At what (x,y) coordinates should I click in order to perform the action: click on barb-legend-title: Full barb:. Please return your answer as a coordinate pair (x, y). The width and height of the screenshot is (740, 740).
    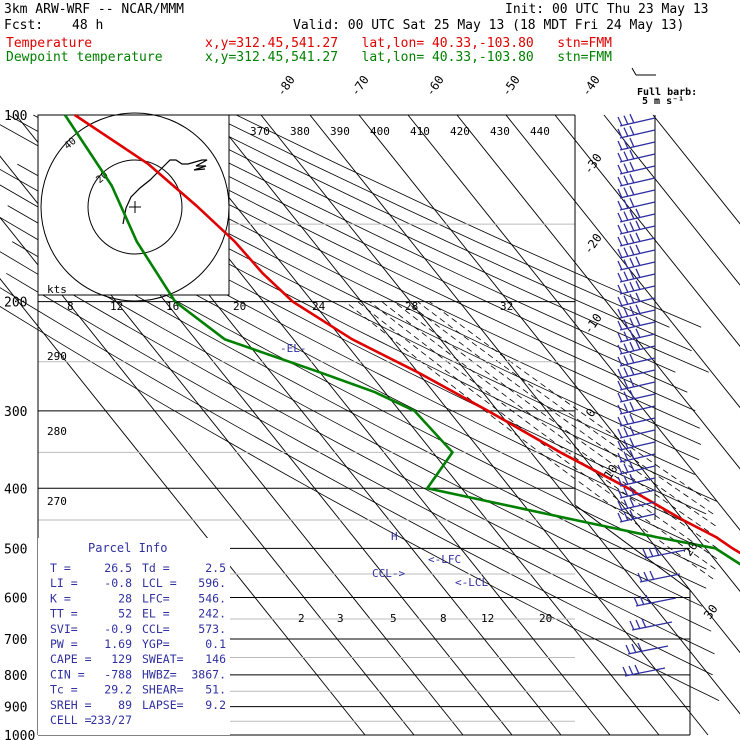
    Looking at the image, I should click on (667, 92).